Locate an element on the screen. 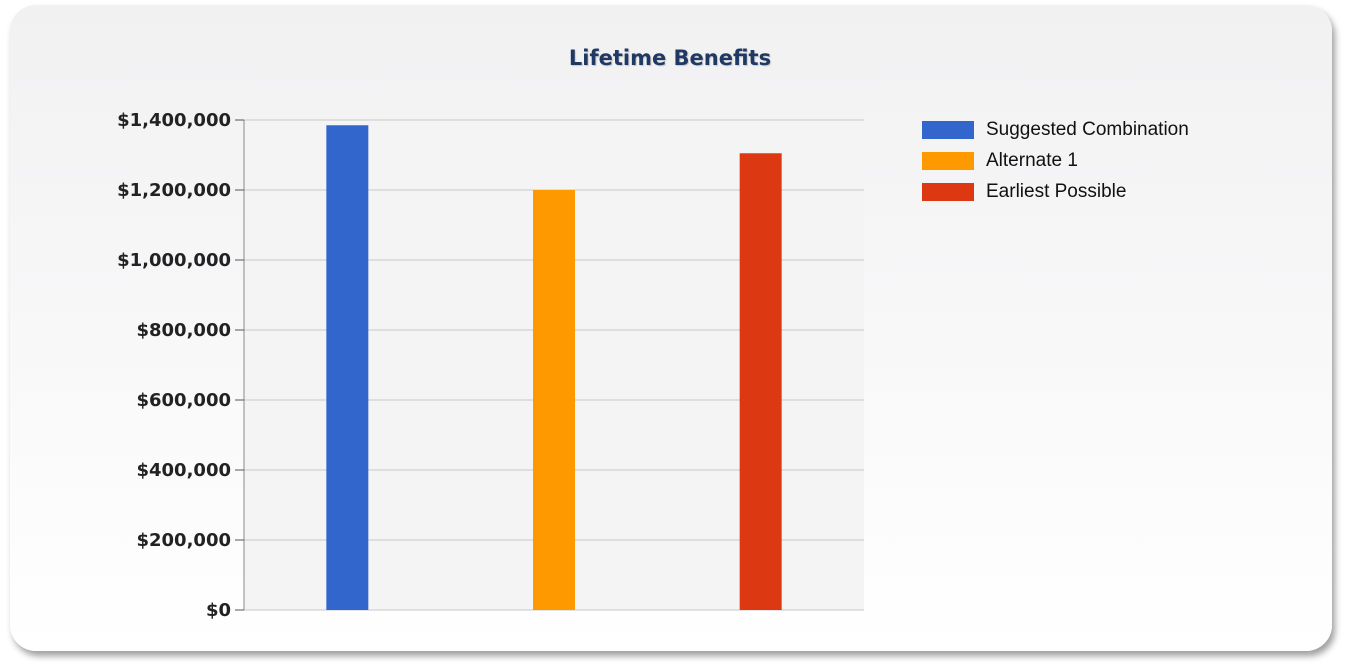 The height and width of the screenshot is (667, 1346). legend-label: Suggested Combination is located at coordinates (1087, 129).